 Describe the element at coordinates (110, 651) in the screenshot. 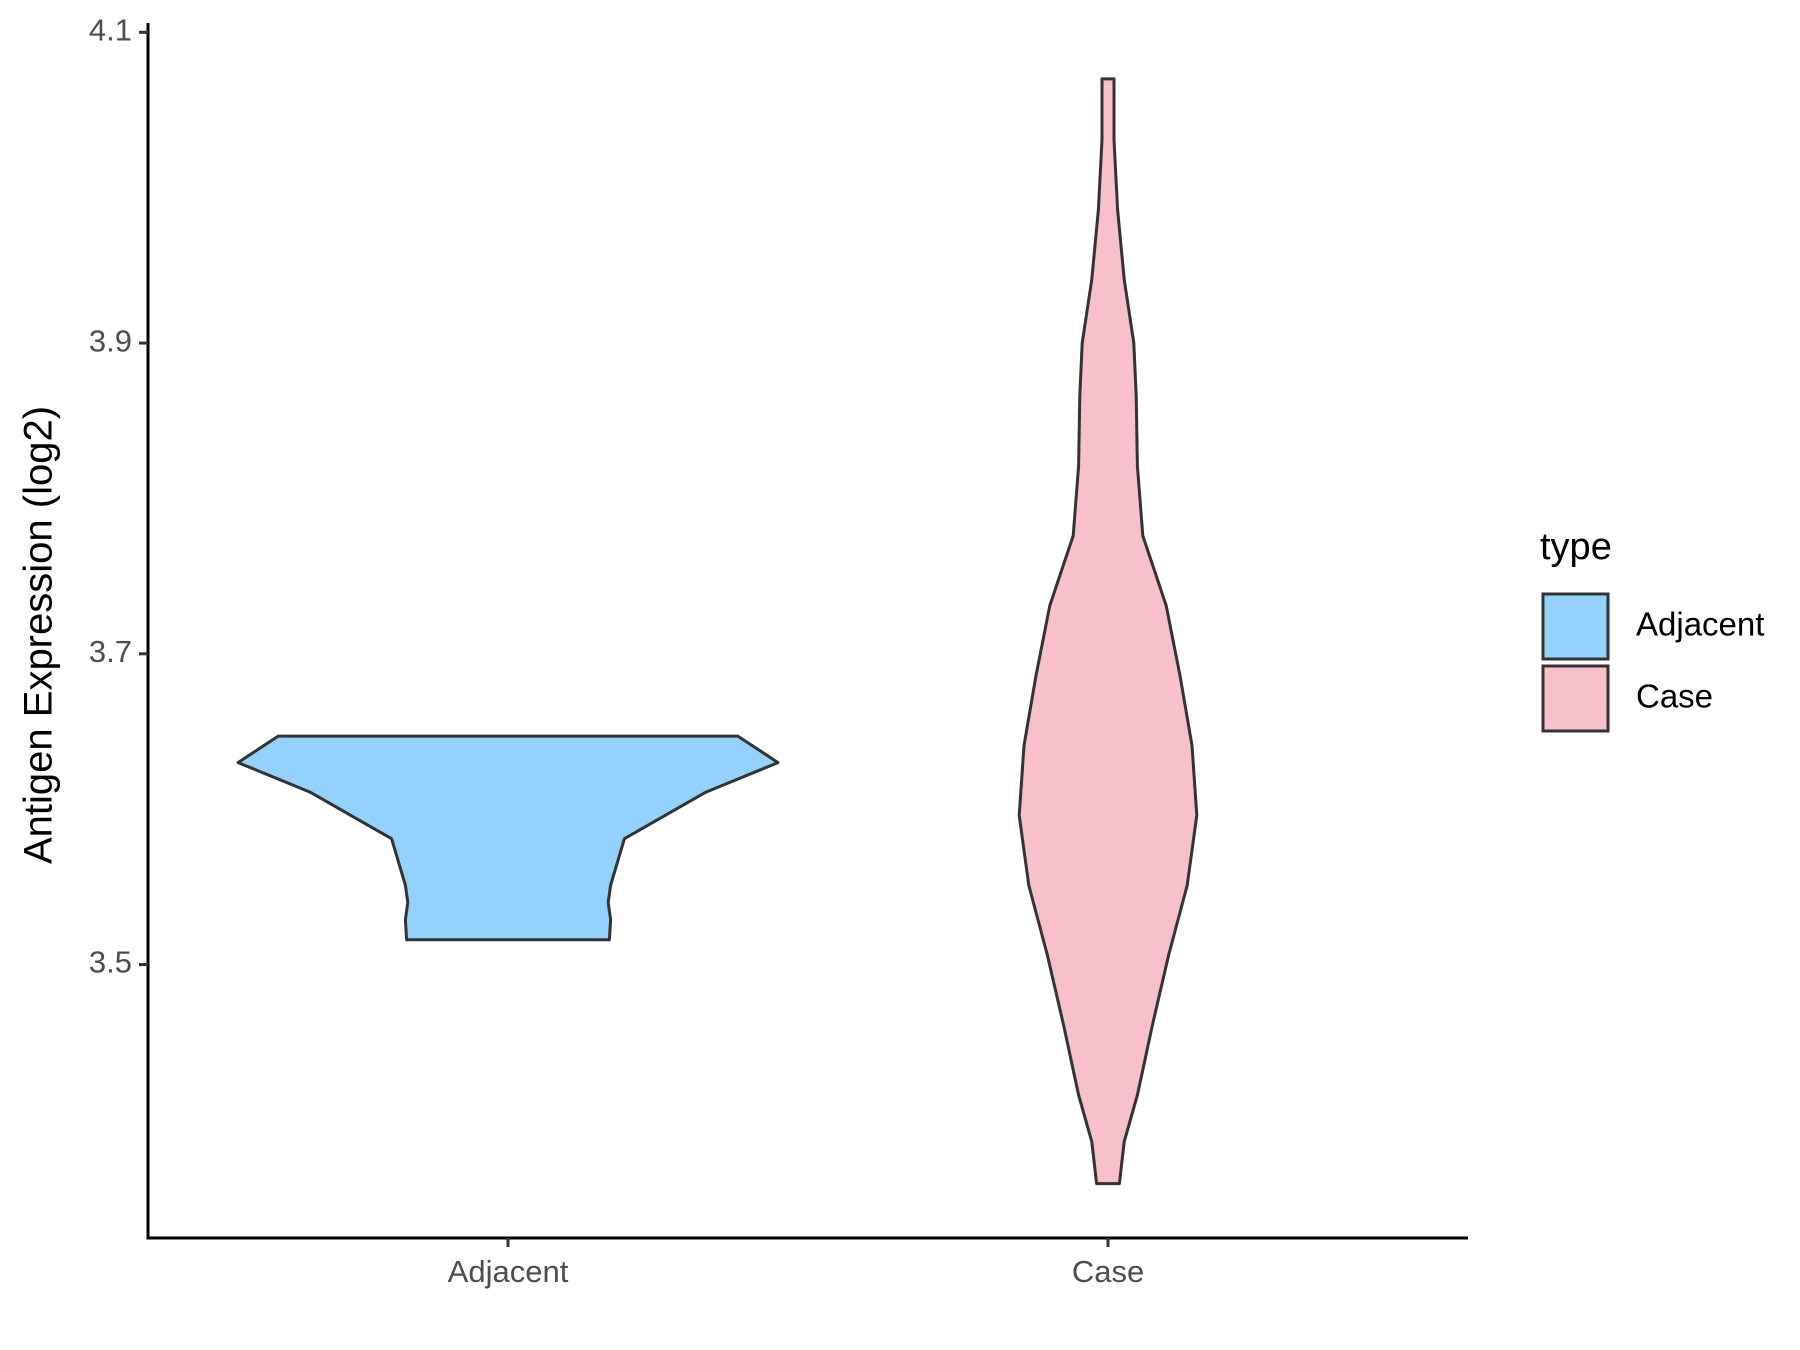

I see `y-tick-label: 3.7` at that location.